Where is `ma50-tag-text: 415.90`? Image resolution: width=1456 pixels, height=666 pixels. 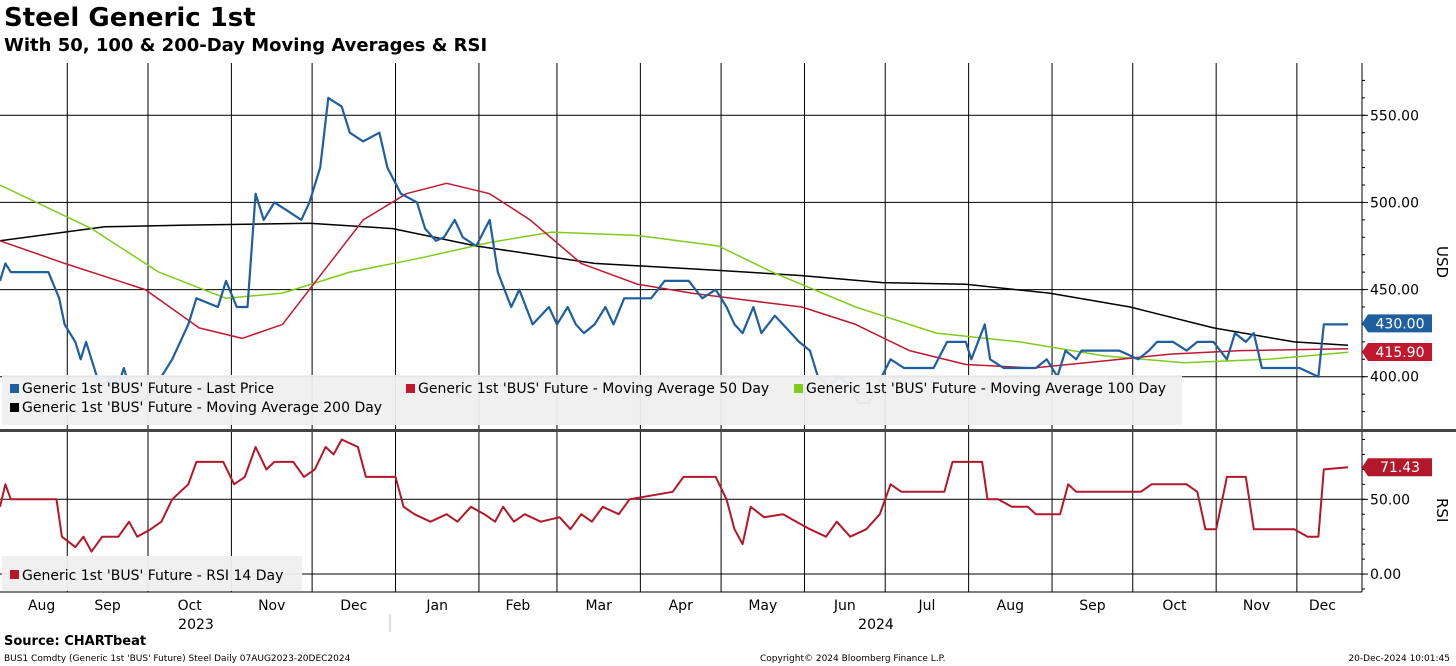
ma50-tag-text: 415.90 is located at coordinates (1400, 353).